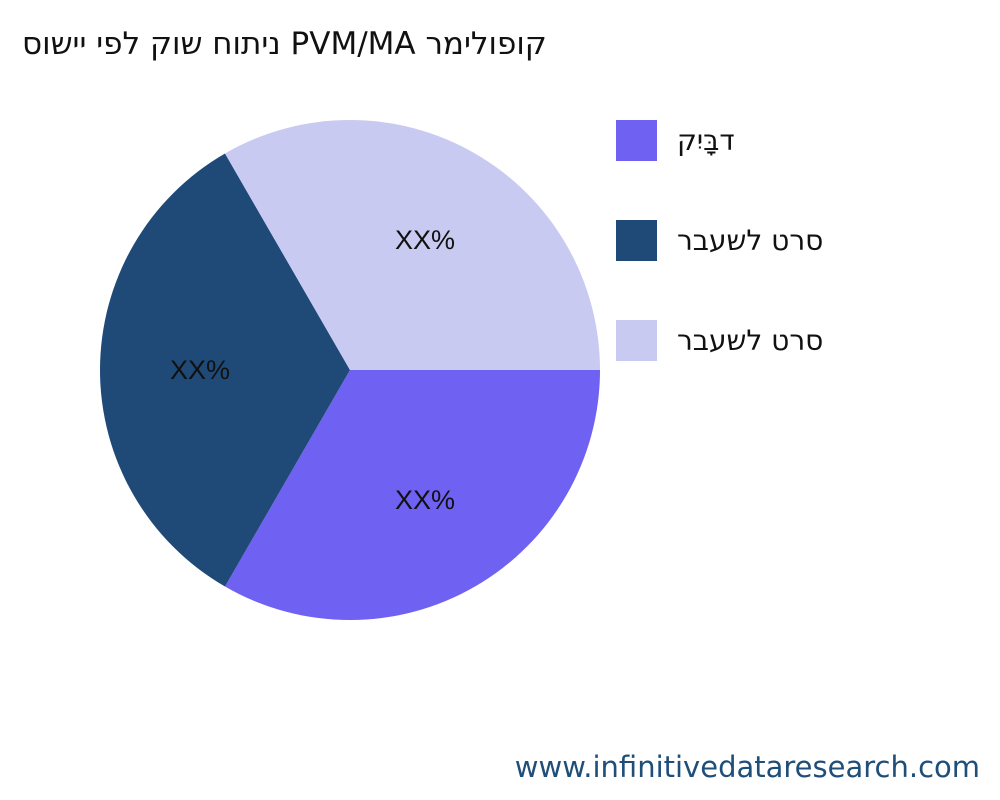 The height and width of the screenshot is (800, 1000). I want to click on legend-label: קיִבָּד, so click(706, 140).